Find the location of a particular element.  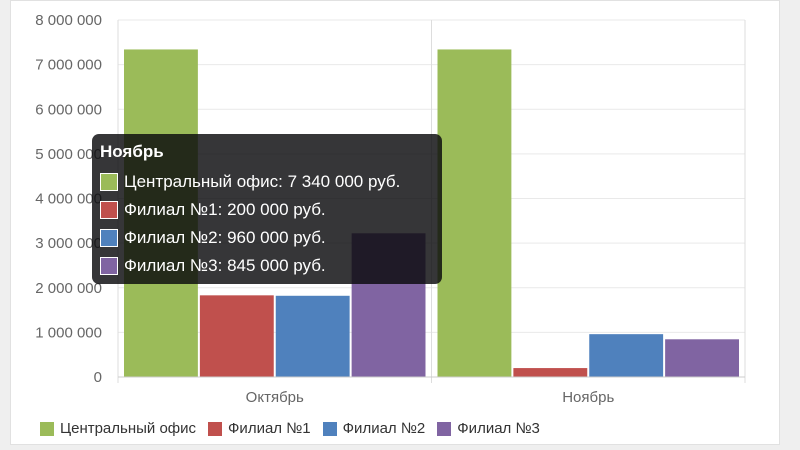

tooltip-row-text: Филиал №2: 960 000 руб. is located at coordinates (225, 237).